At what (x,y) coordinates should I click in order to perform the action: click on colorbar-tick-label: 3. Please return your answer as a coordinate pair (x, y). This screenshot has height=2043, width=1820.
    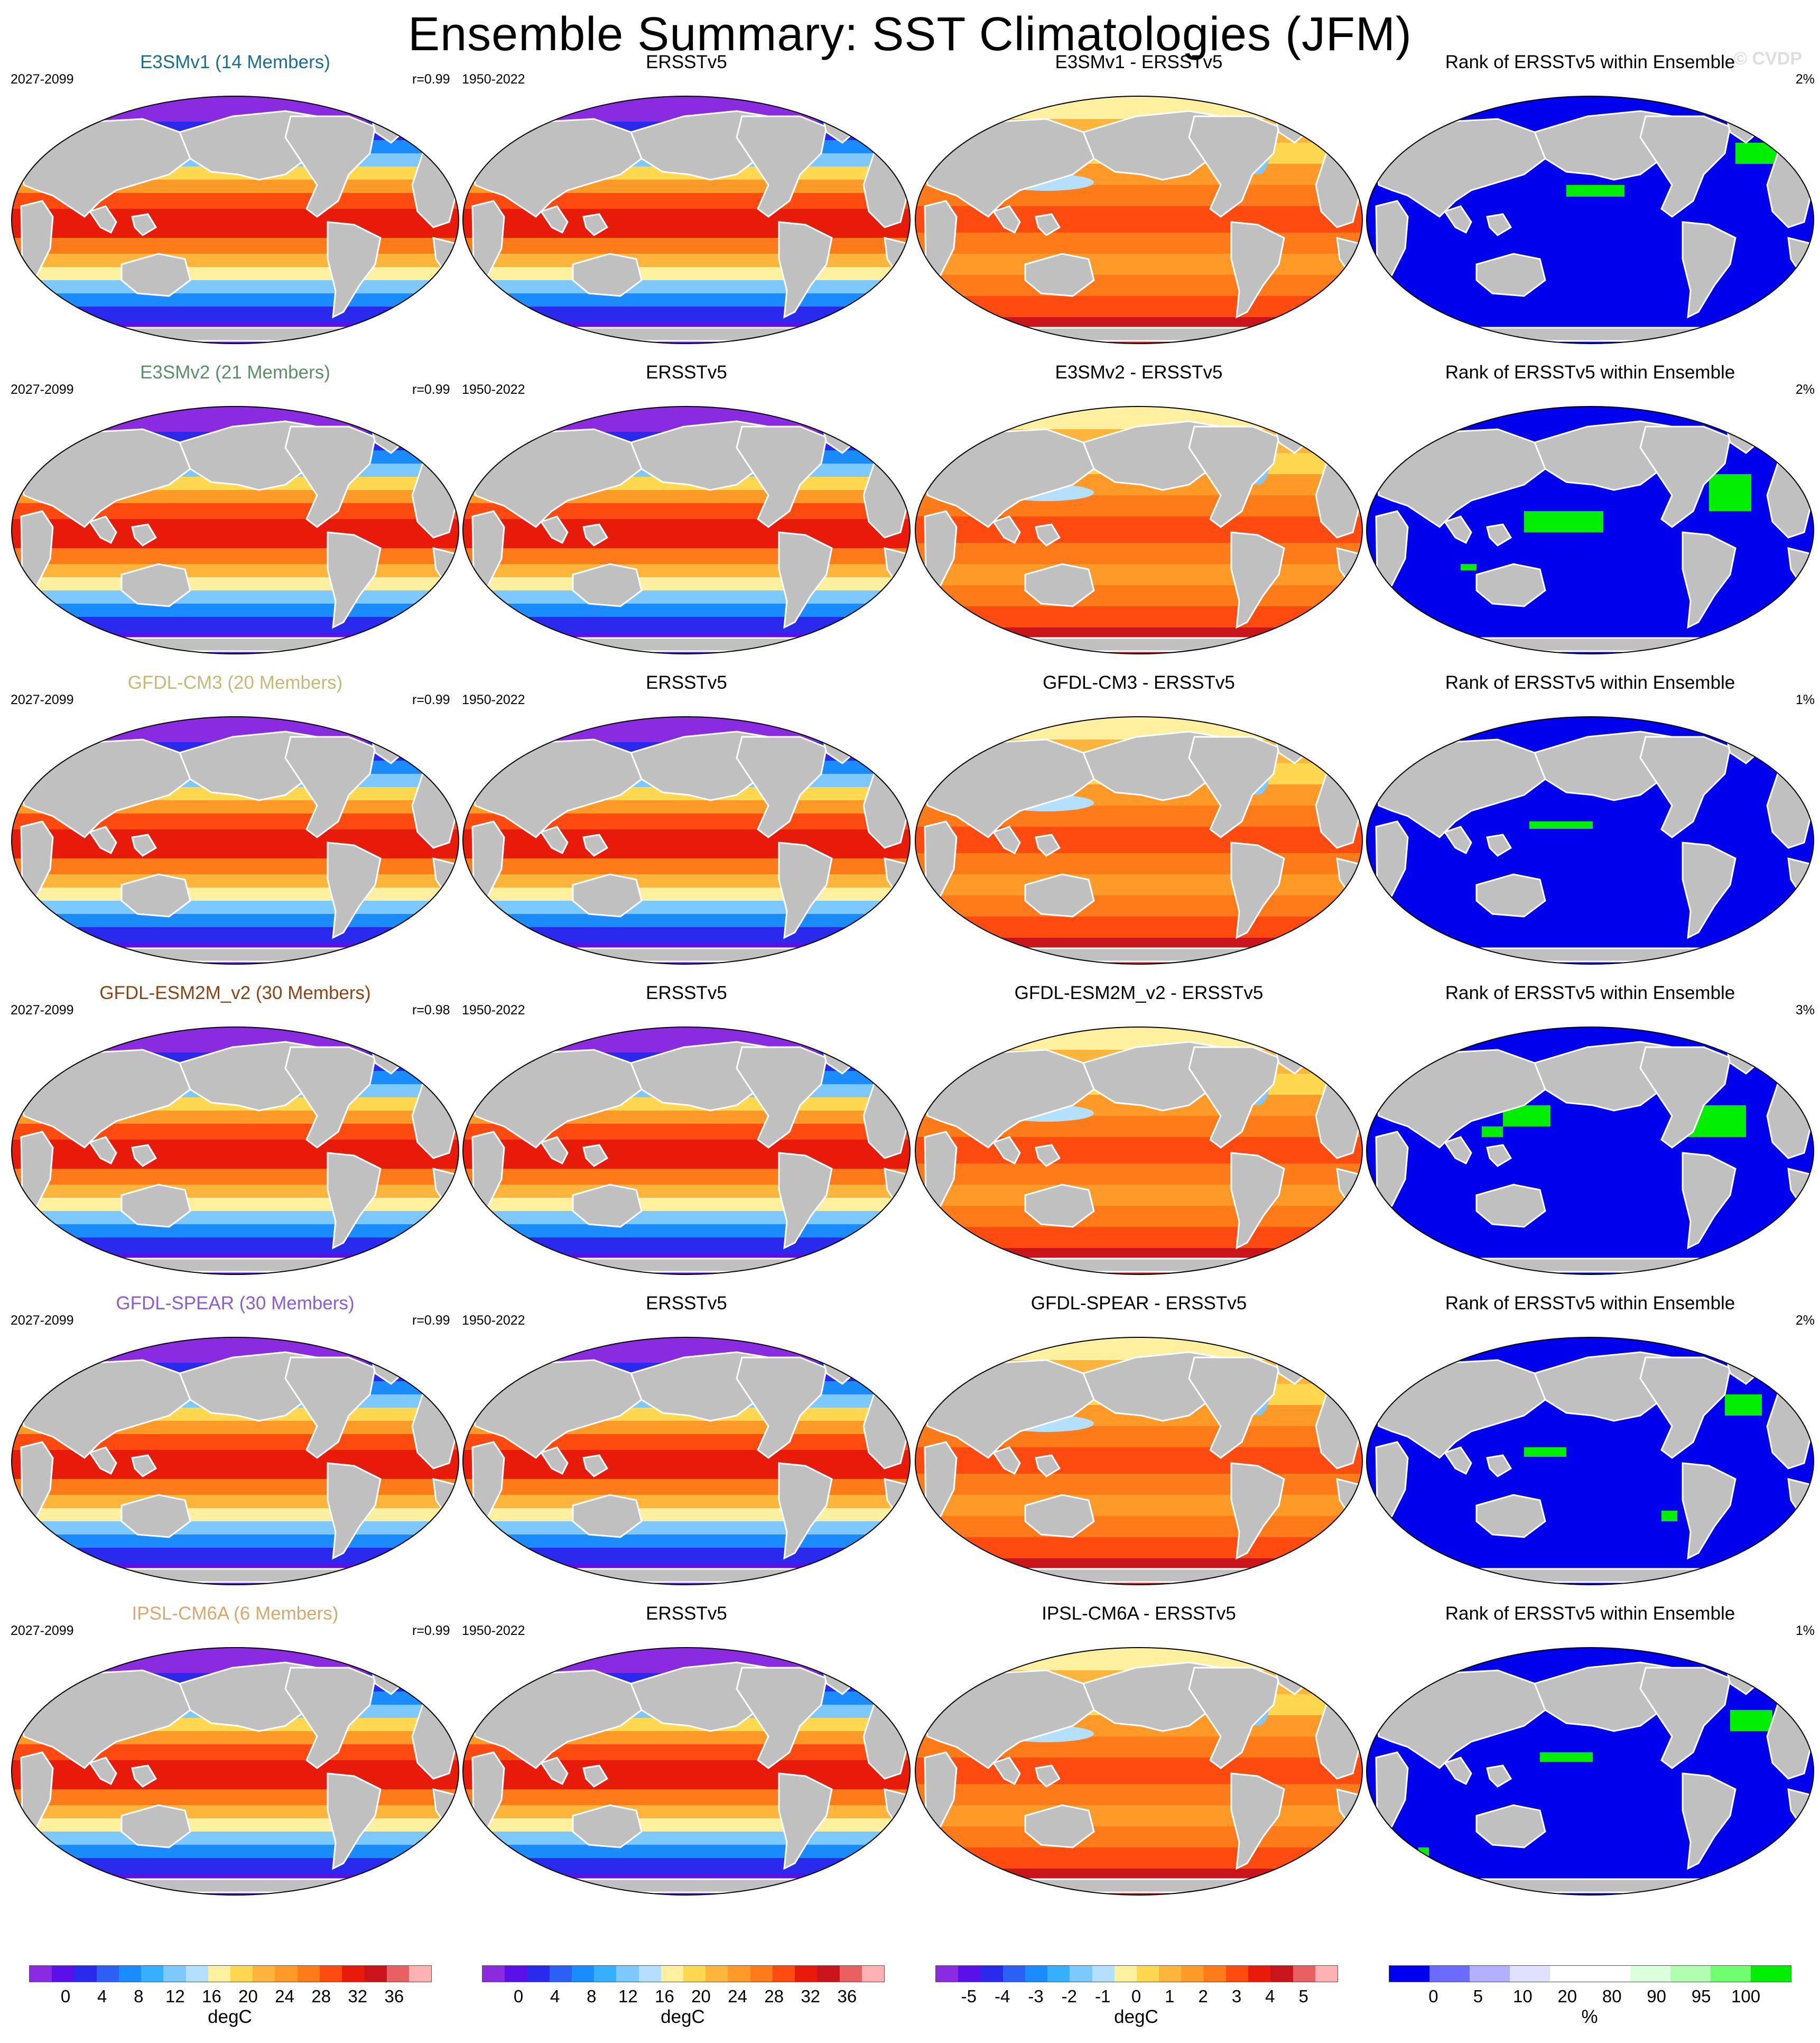
    Looking at the image, I should click on (1236, 1996).